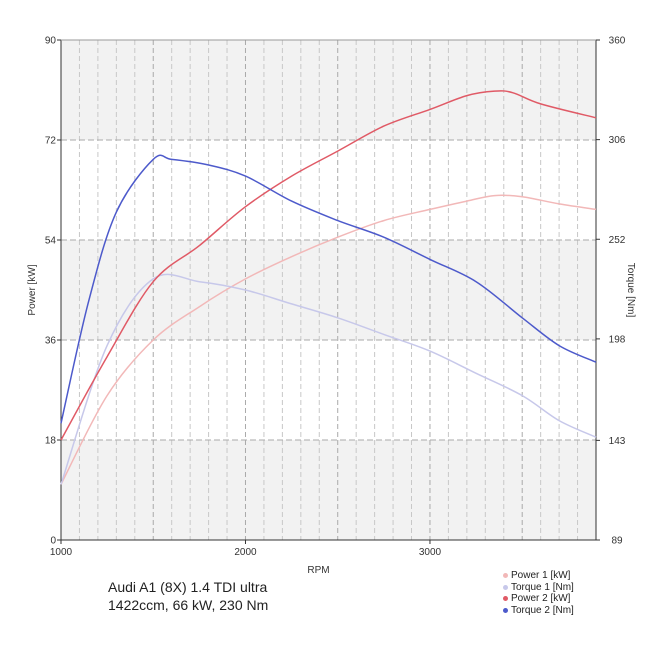 The width and height of the screenshot is (650, 650). What do you see at coordinates (617, 541) in the screenshot?
I see `y-tick-label-right: 89` at bounding box center [617, 541].